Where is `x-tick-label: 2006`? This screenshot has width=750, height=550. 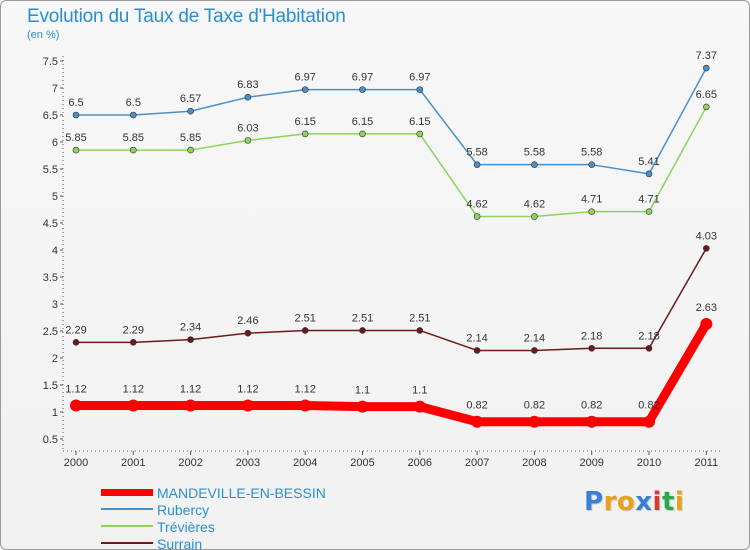 x-tick-label: 2006 is located at coordinates (420, 463).